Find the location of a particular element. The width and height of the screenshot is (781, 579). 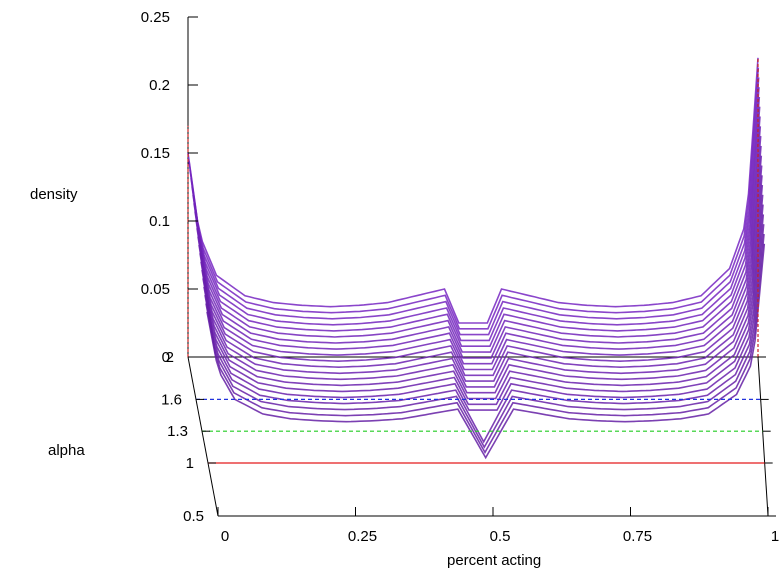

y-tick-label: 1 is located at coordinates (190, 463).